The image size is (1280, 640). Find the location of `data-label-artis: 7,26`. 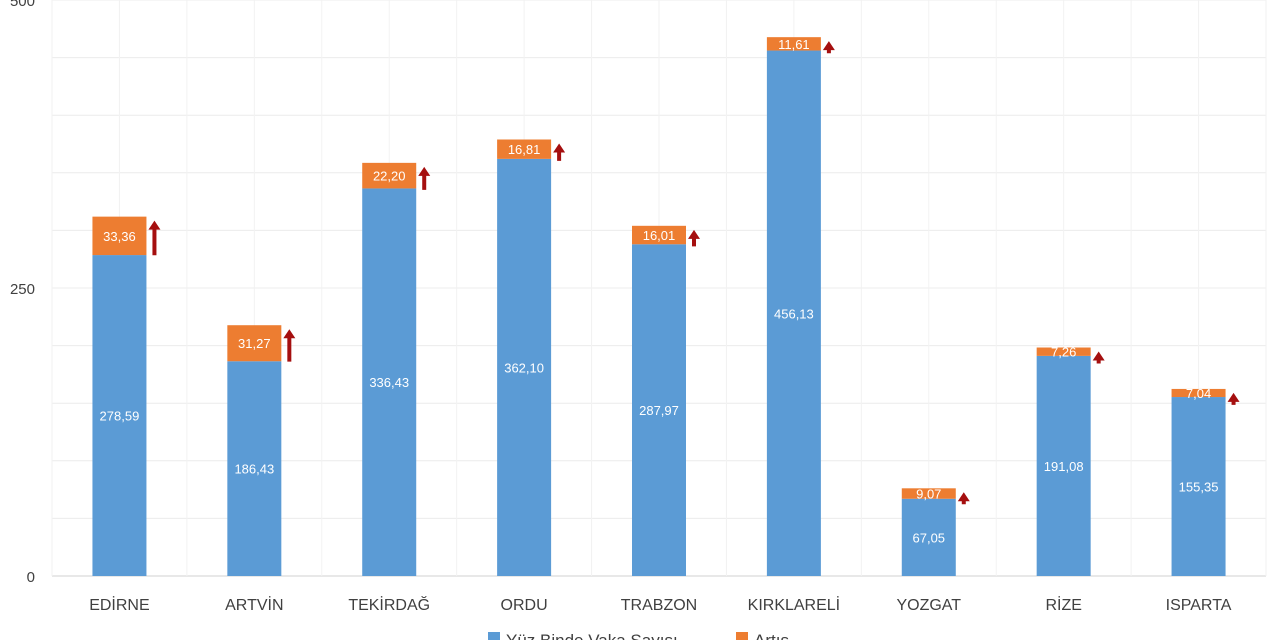

data-label-artis: 7,26 is located at coordinates (1063, 352).